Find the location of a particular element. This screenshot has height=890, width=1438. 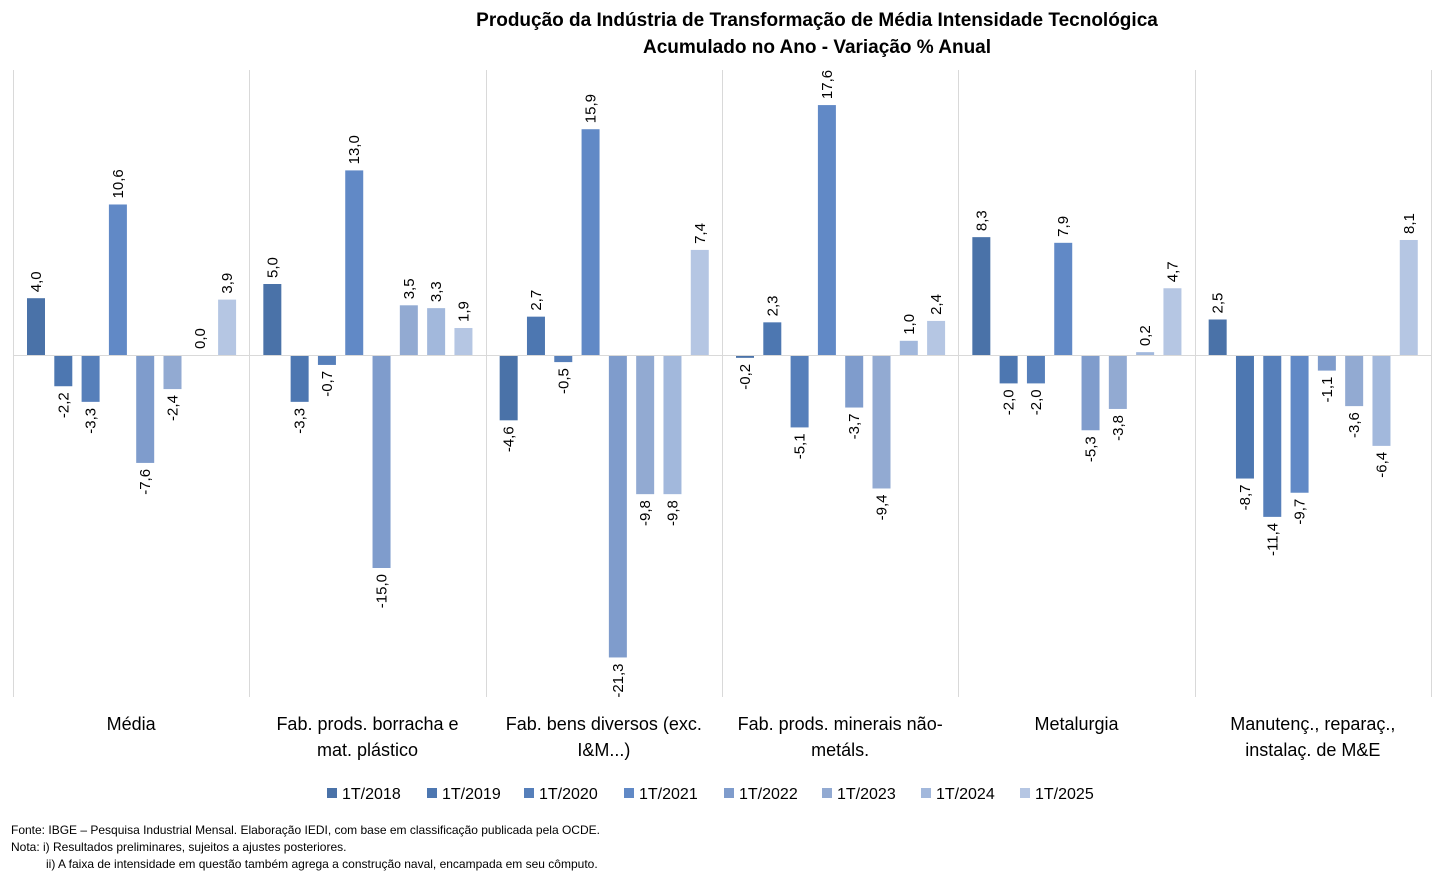

data-label: 3,9 is located at coordinates (227, 283).